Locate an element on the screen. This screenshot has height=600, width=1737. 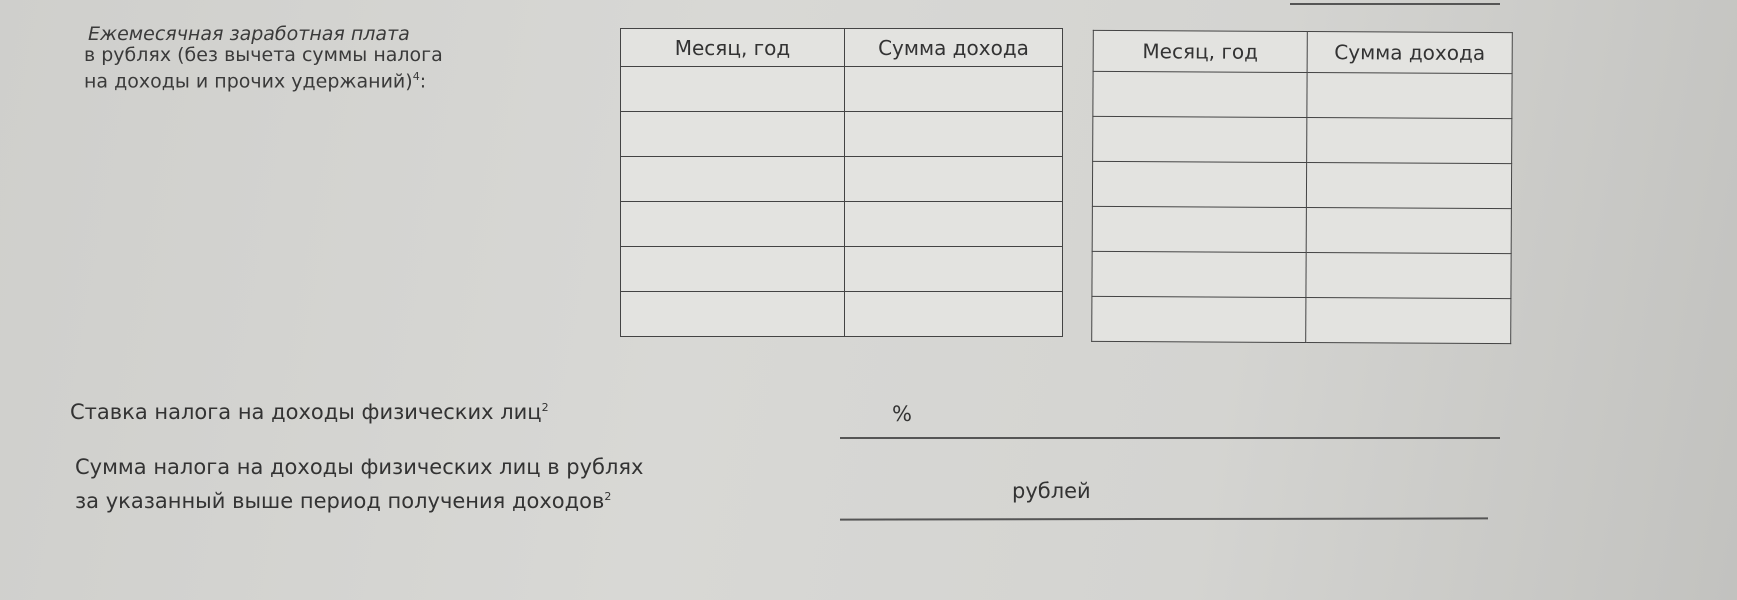
income-table-right: Месяц, год Сумма дохода is located at coordinates (1302, 187).